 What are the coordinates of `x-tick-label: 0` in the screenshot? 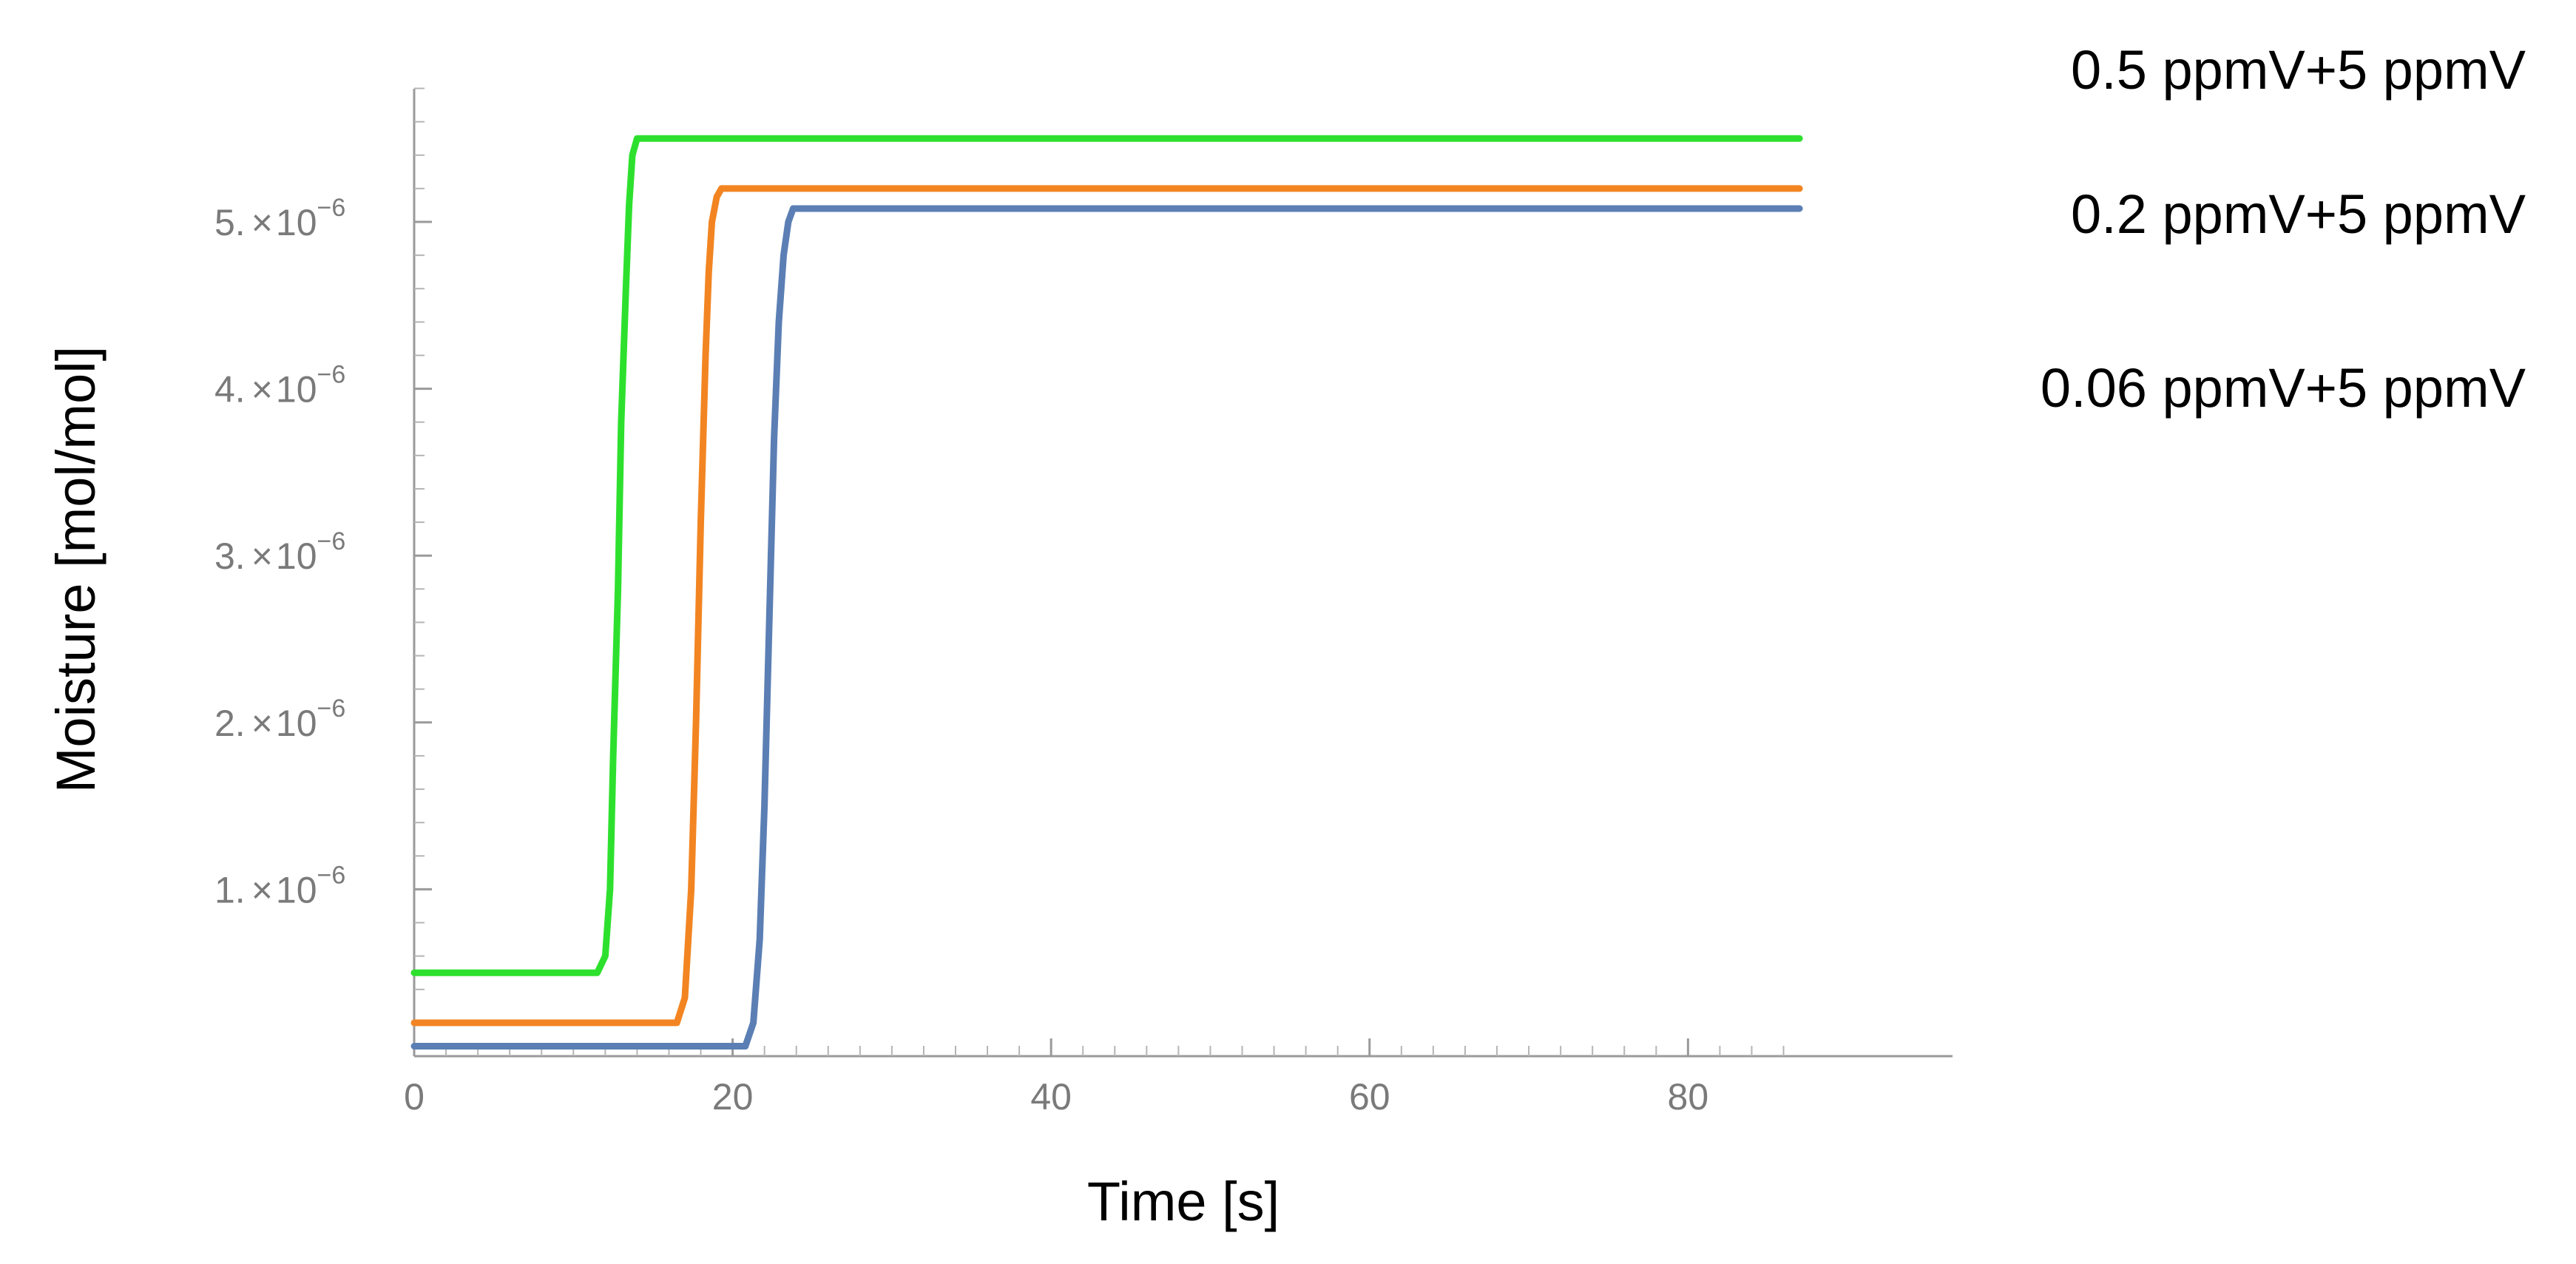 It's located at (414, 1097).